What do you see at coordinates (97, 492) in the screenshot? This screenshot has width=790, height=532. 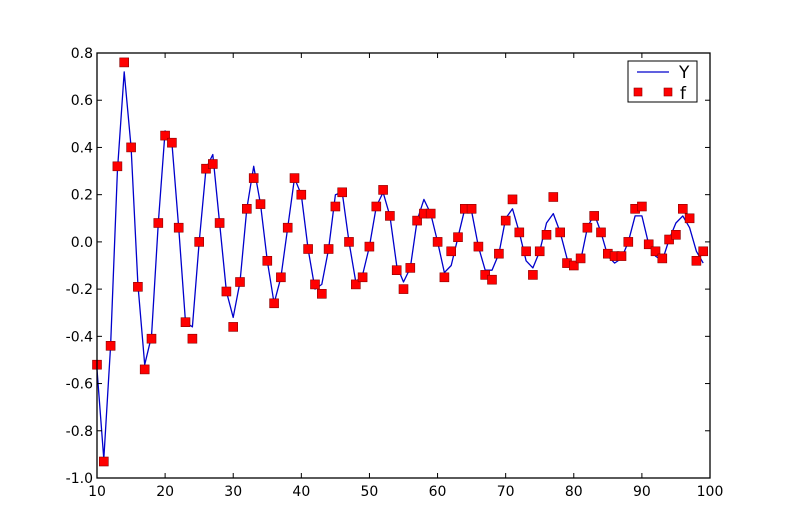 I see `x-tick-label: 10` at bounding box center [97, 492].